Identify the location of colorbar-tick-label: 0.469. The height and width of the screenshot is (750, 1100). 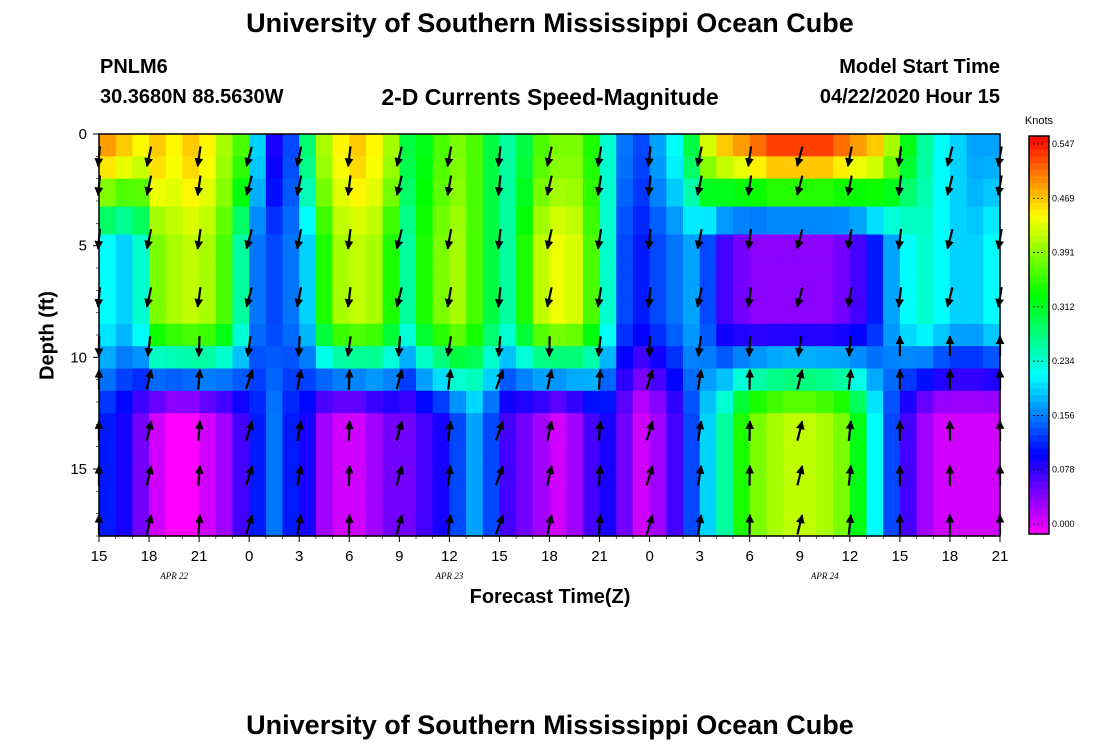
(1063, 198).